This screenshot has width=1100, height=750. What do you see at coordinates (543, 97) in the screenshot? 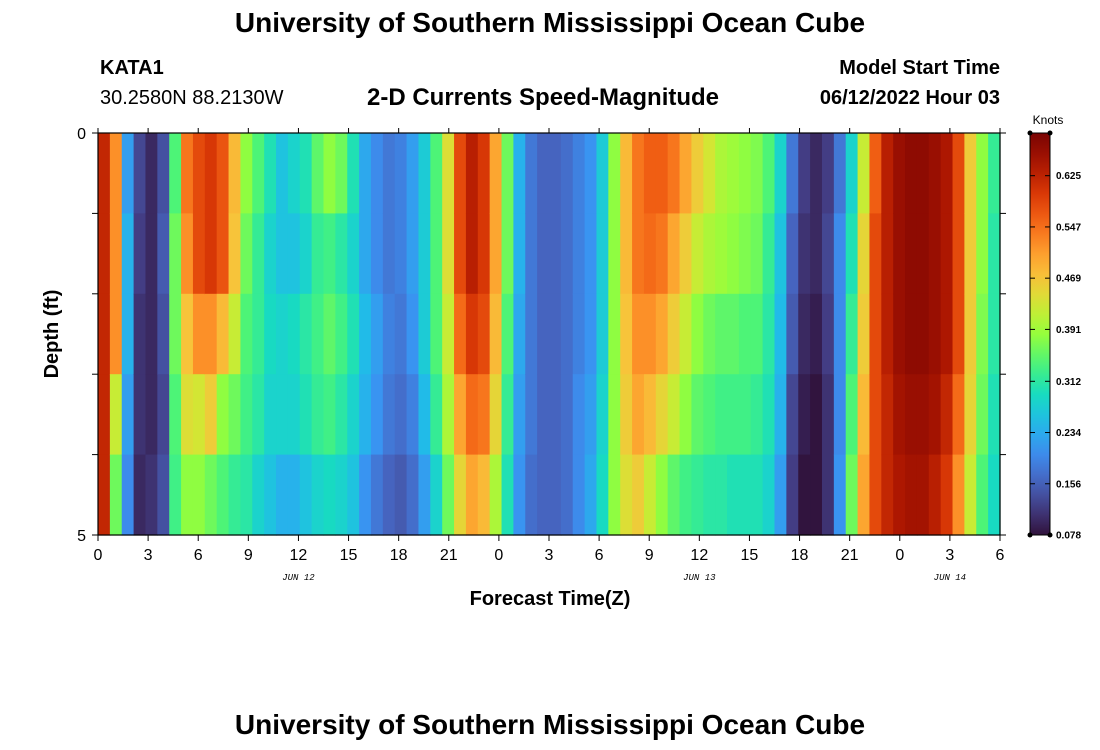
I see `chart-subtitle: 2-D Currents Speed-Magnitude` at bounding box center [543, 97].